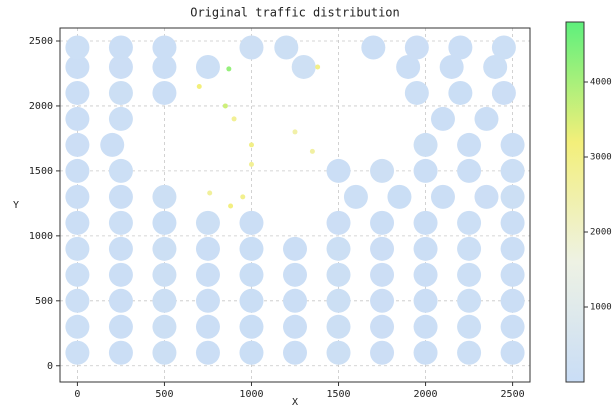 This screenshot has height=409, width=613. Describe the element at coordinates (601, 308) in the screenshot. I see `colorbar-tick-label: 1000` at that location.